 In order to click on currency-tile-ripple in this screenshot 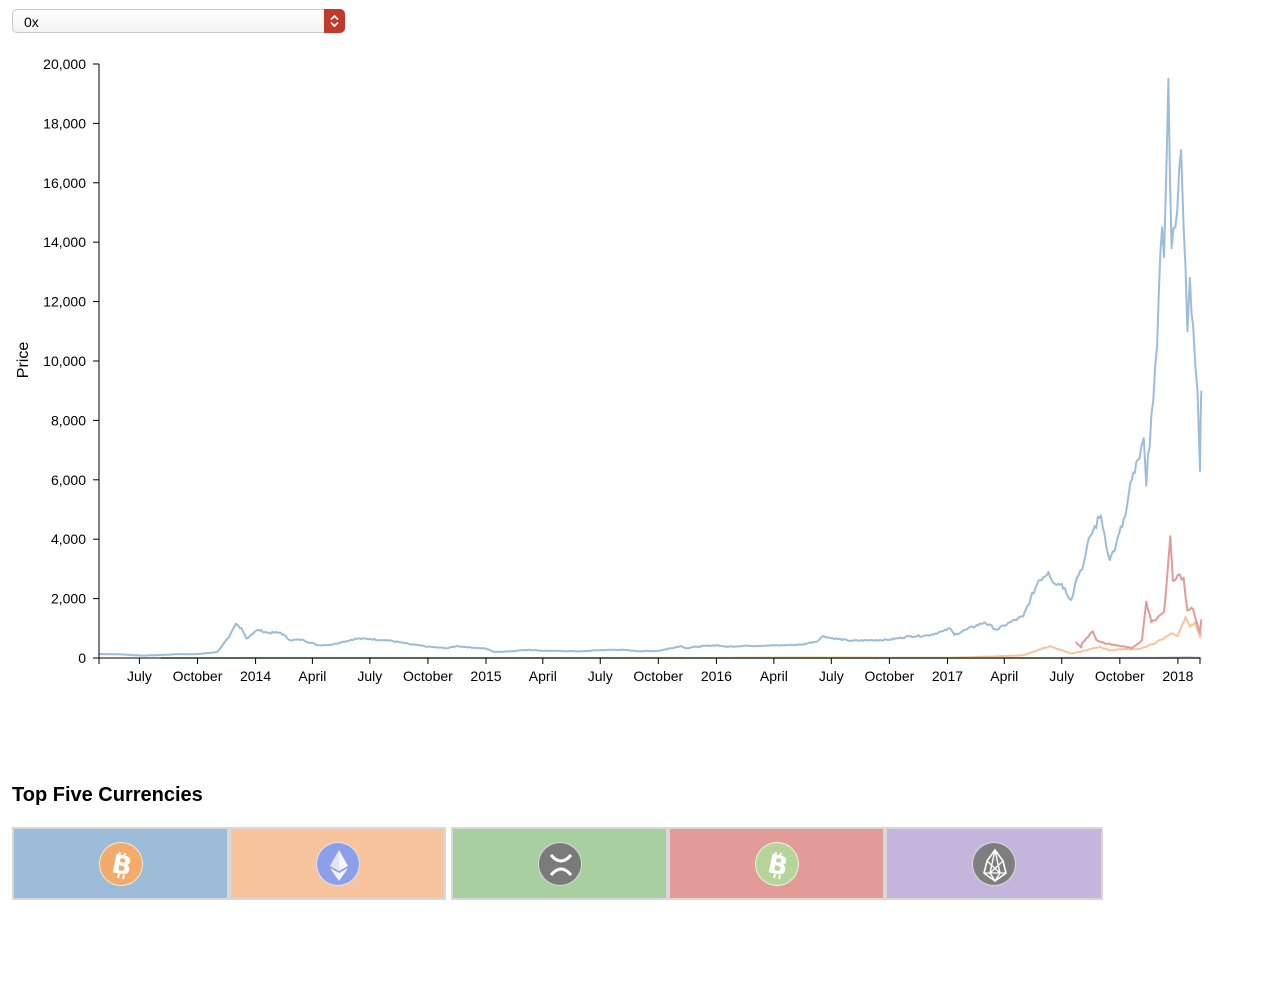, I will do `click(559, 863)`.